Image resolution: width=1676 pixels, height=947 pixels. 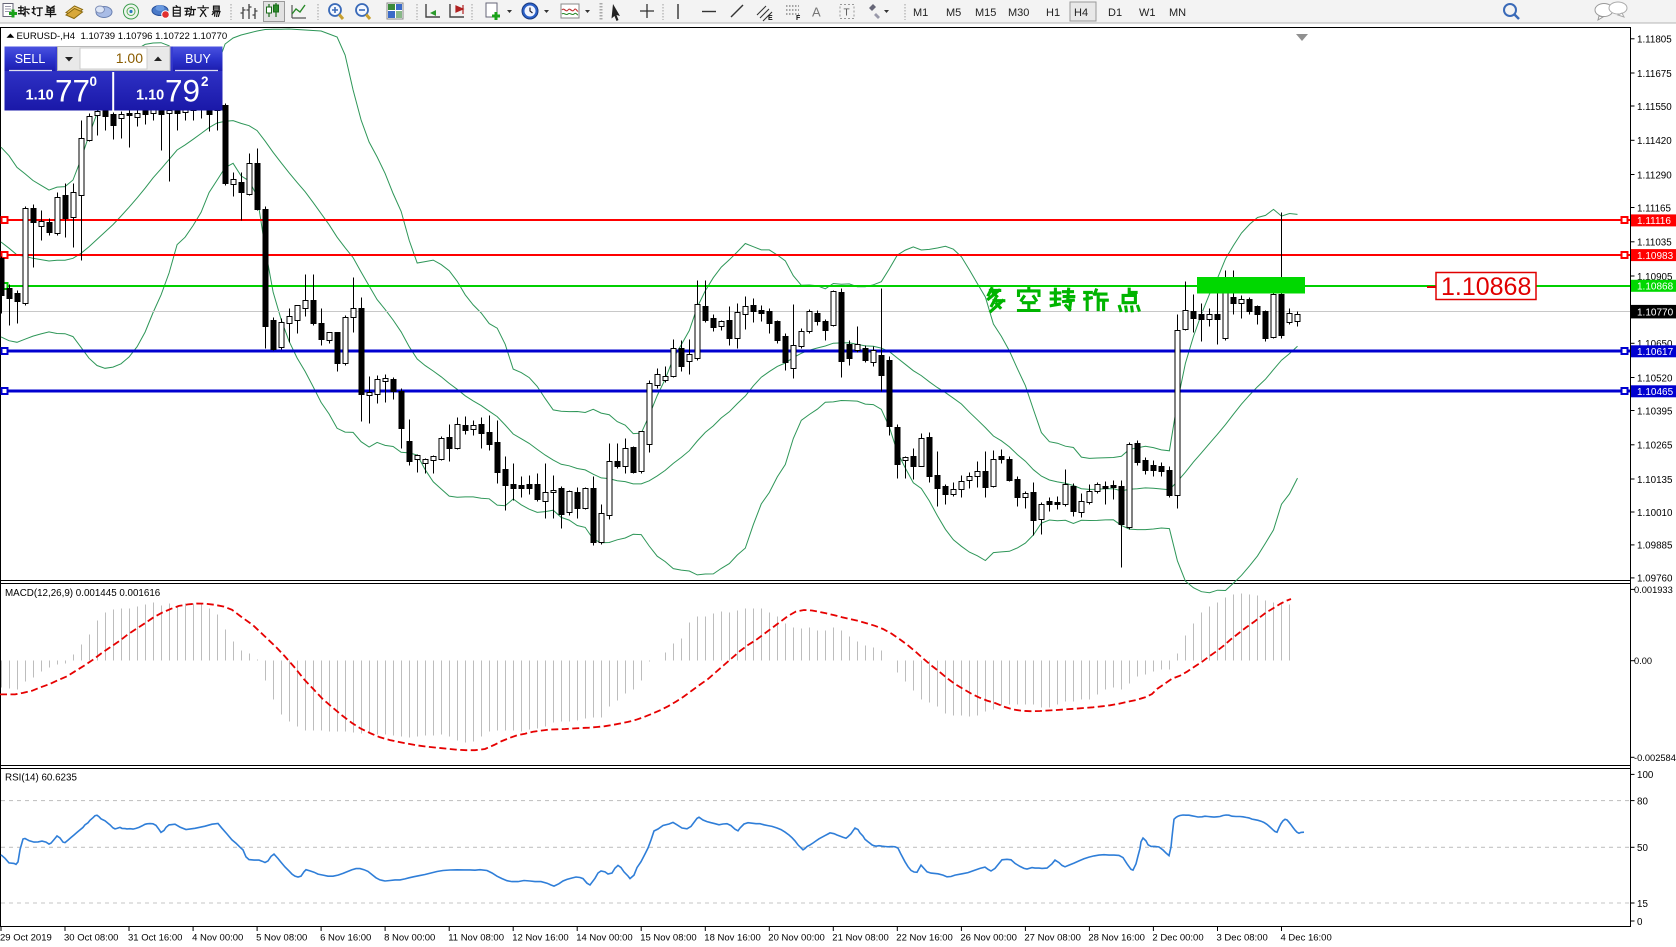 I want to click on svg-text: 1.11675, so click(x=1654, y=74).